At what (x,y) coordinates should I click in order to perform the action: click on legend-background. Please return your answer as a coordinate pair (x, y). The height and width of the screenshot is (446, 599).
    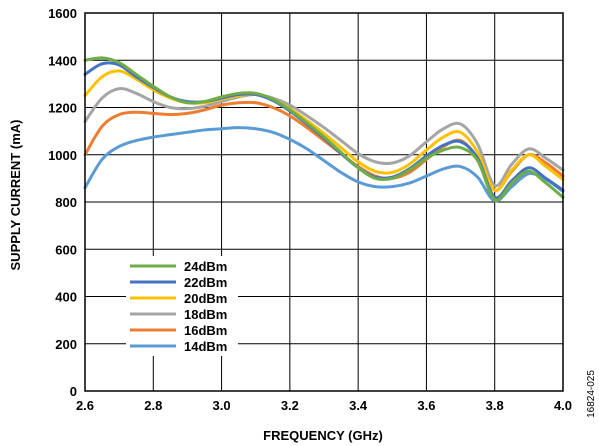
    Looking at the image, I should click on (182, 306).